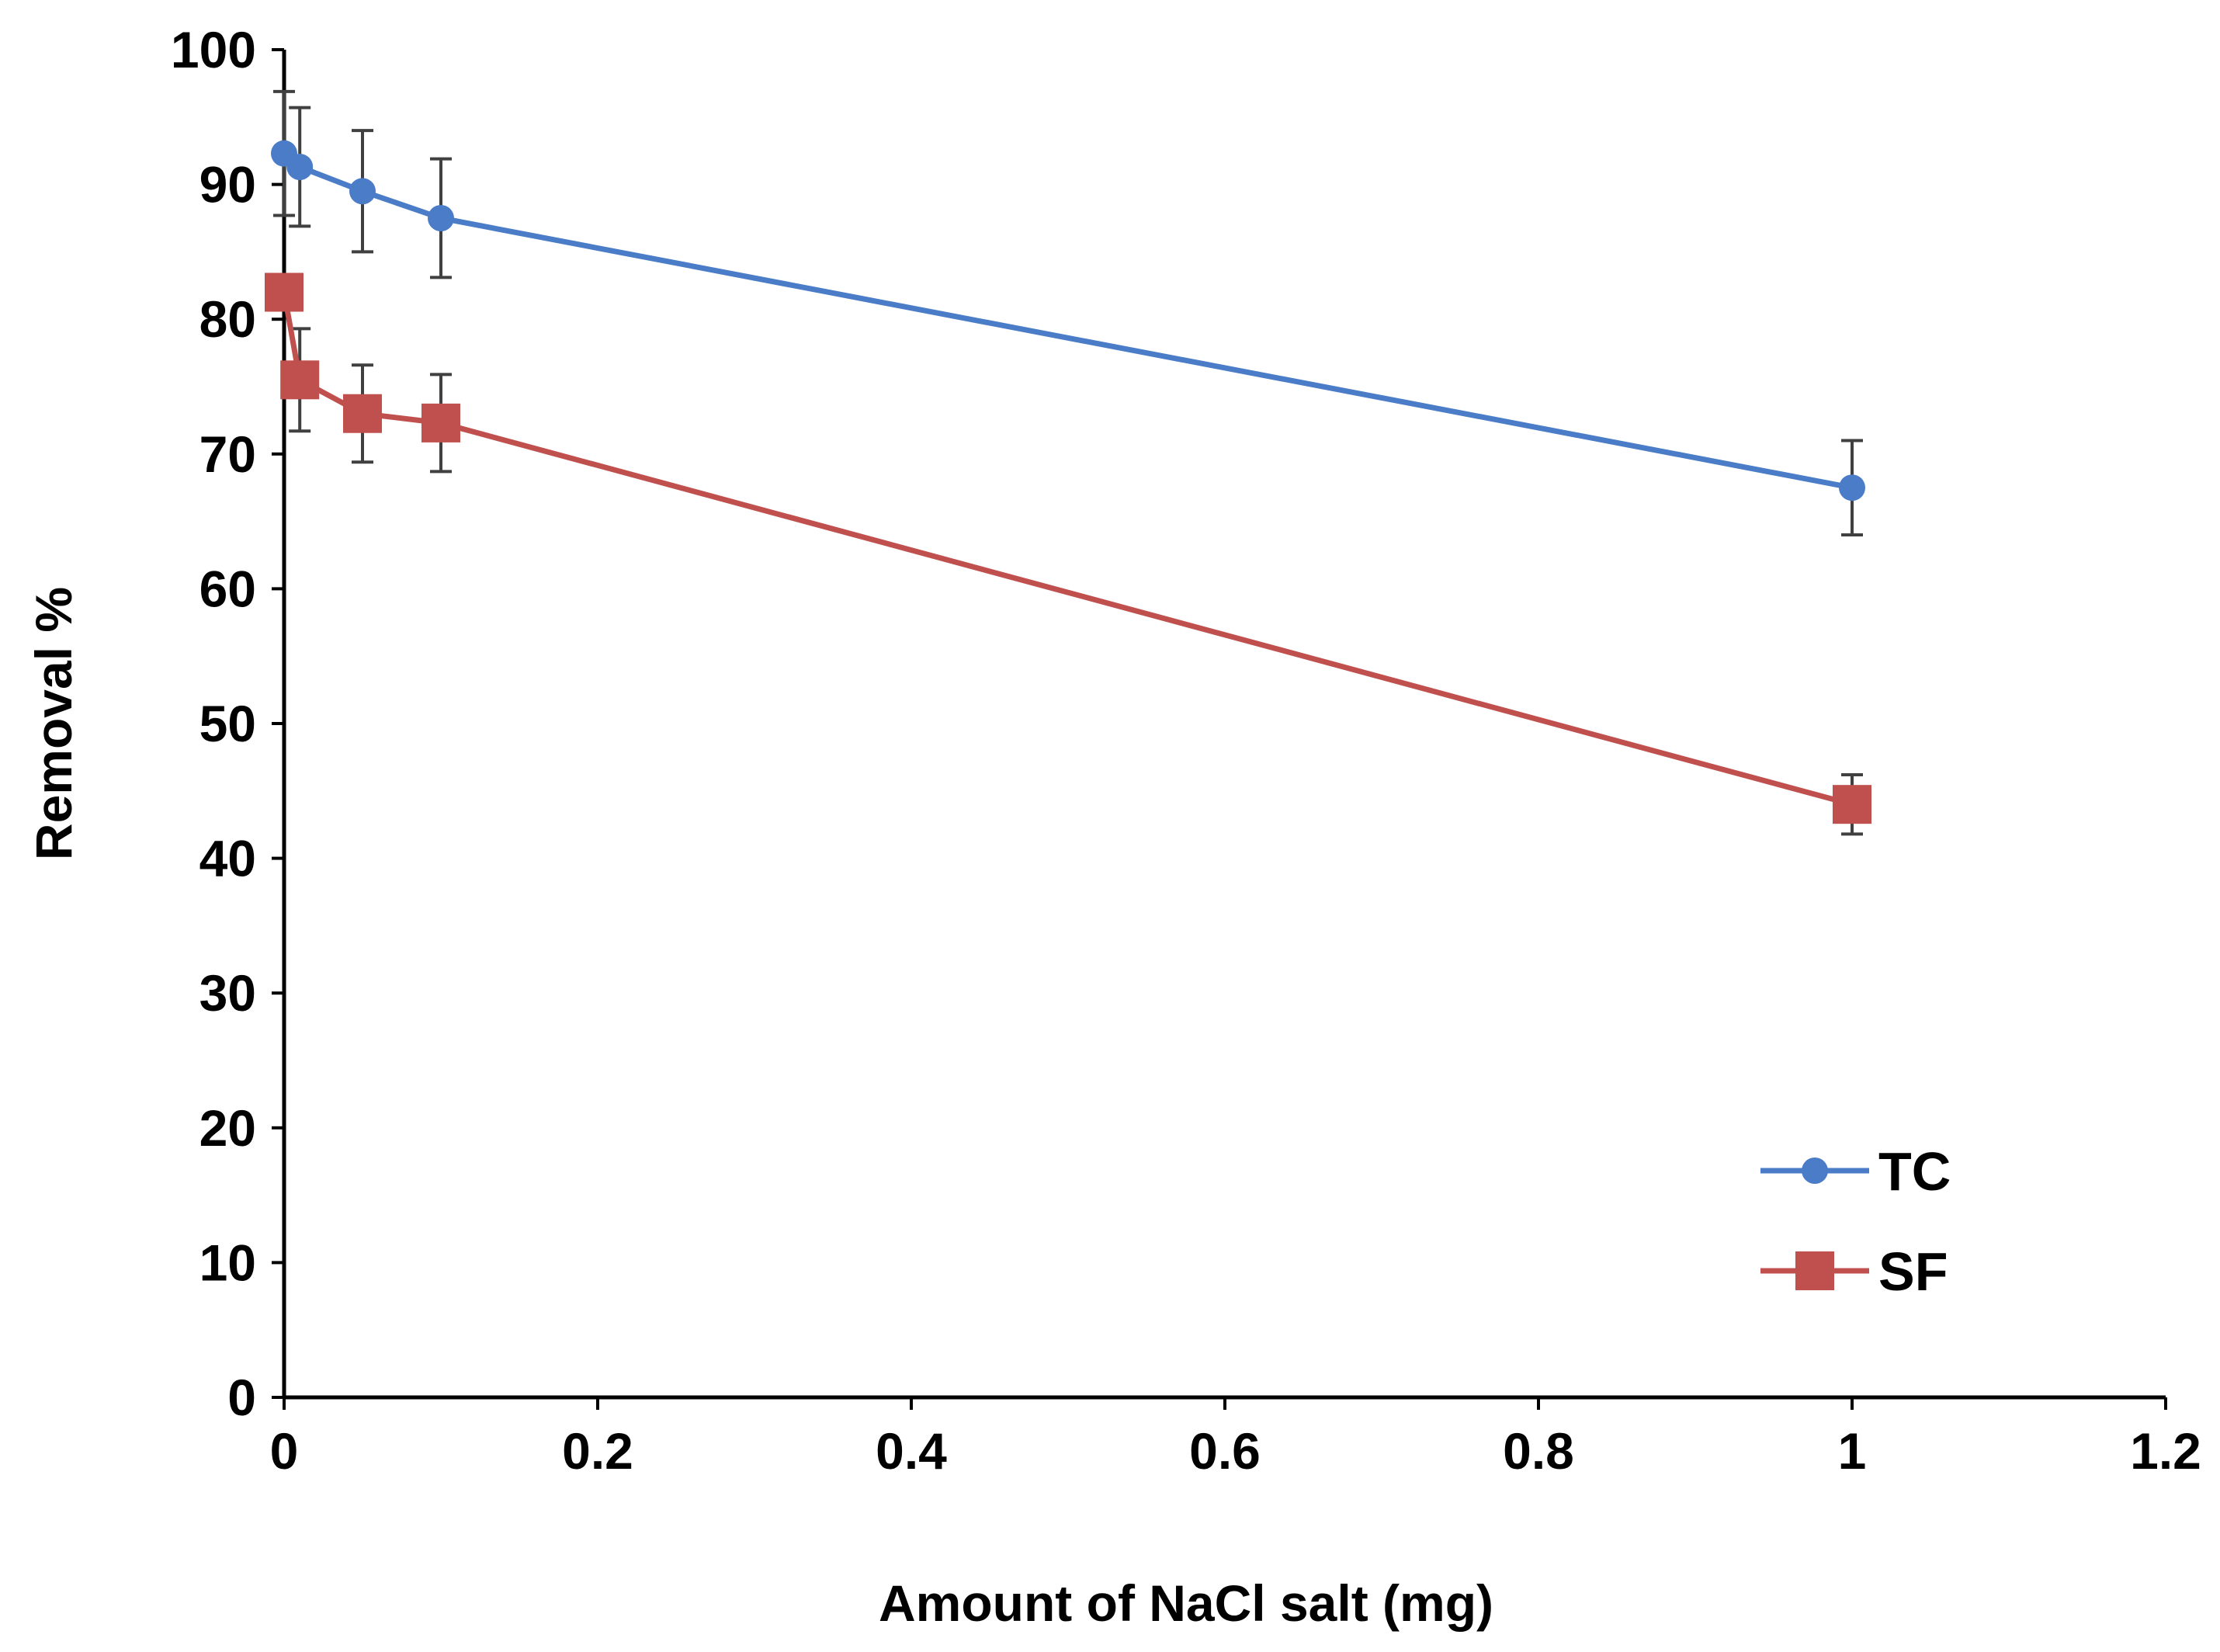 Image resolution: width=2220 pixels, height=1652 pixels. What do you see at coordinates (227, 1128) in the screenshot?
I see `y-tick-label: 20` at bounding box center [227, 1128].